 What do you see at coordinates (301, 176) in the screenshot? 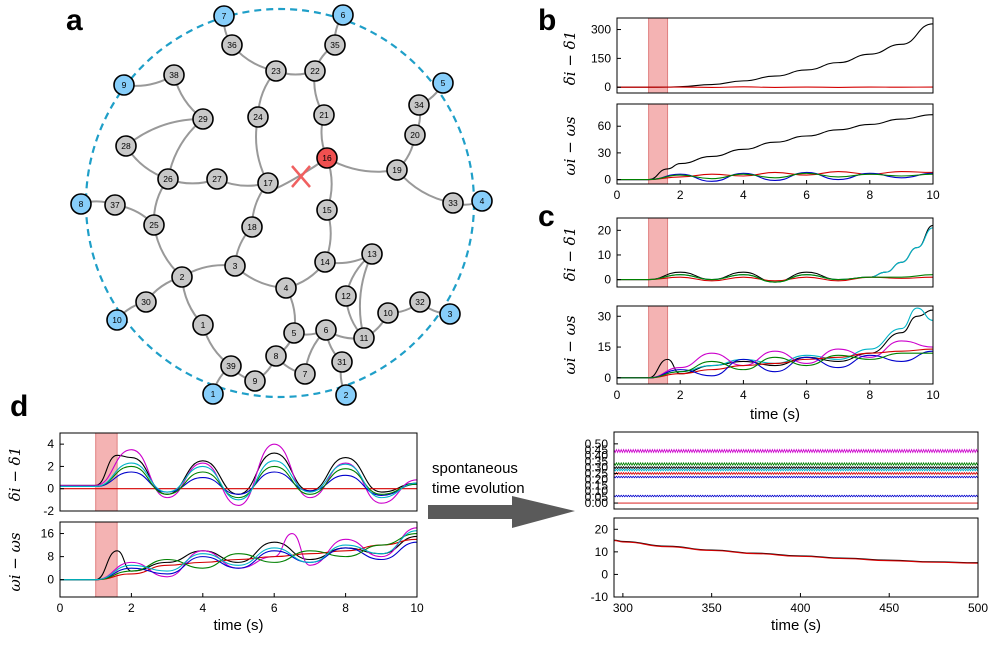
I see `line-failure-mark` at bounding box center [301, 176].